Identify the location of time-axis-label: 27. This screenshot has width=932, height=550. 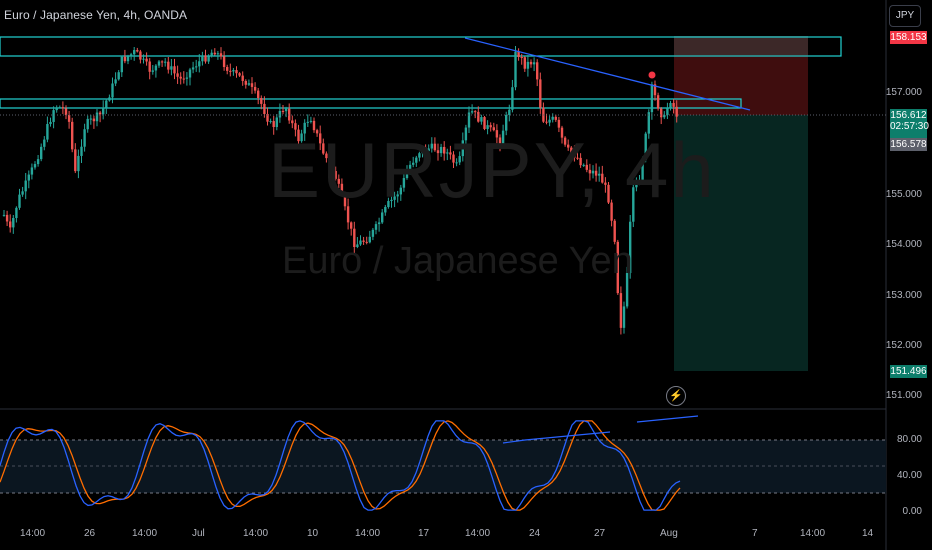
(600, 533).